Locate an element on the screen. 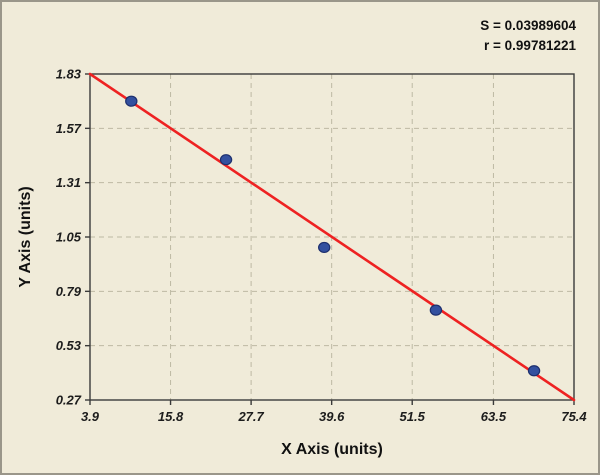 This screenshot has height=475, width=600. stat-s-value: S = 0.03989604 is located at coordinates (528, 25).